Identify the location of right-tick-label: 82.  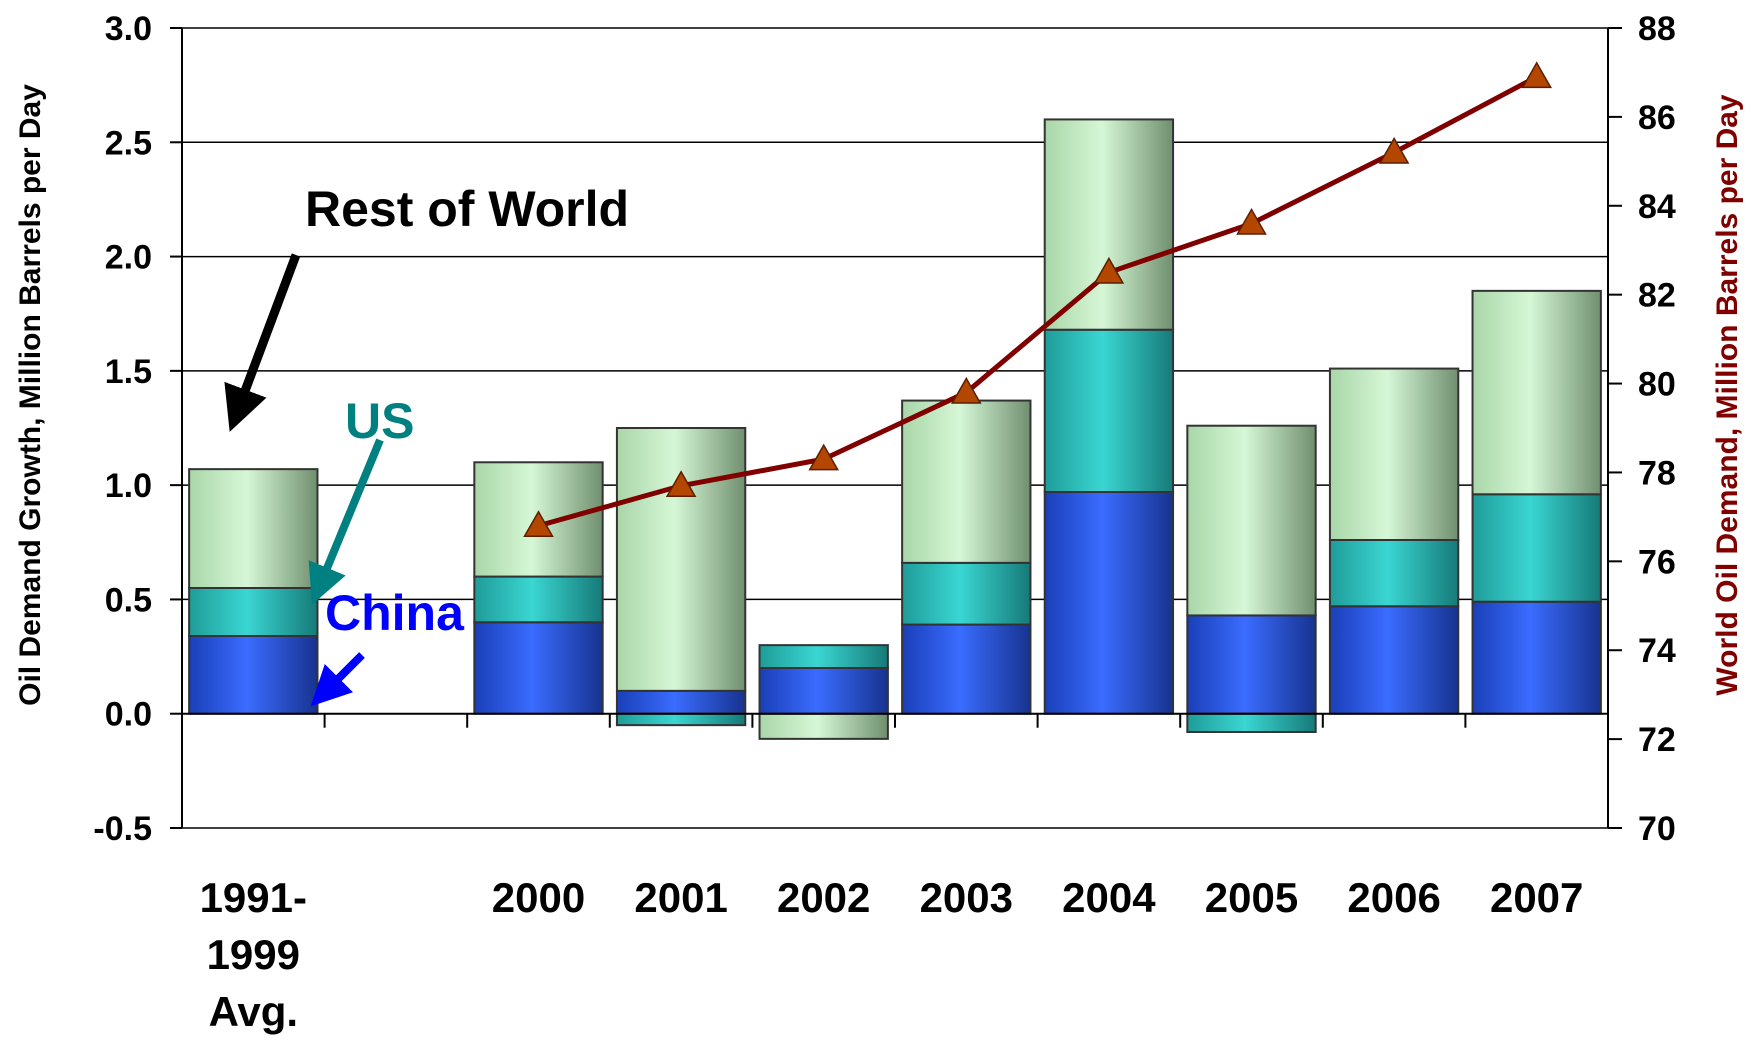
(1657, 296).